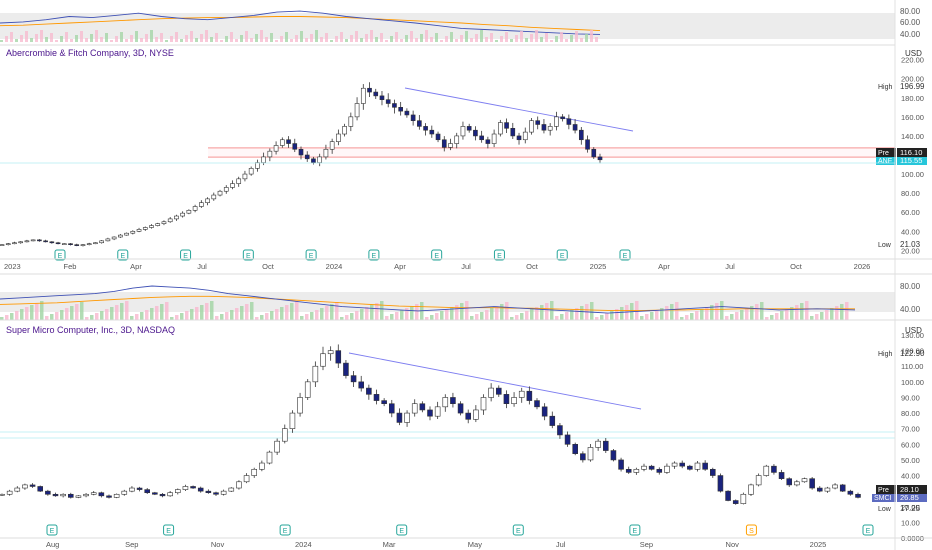 The image size is (932, 550). Describe the element at coordinates (910, 193) in the screenshot. I see `y-tick-label: 80.00` at that location.